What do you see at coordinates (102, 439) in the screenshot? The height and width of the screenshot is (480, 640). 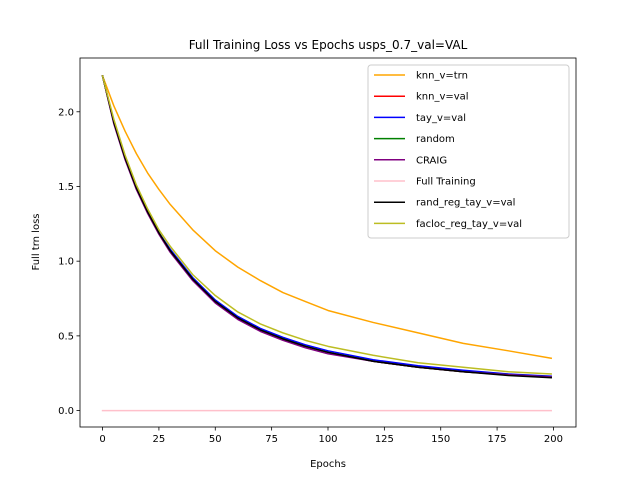 I see `x-tick-label: 0` at bounding box center [102, 439].